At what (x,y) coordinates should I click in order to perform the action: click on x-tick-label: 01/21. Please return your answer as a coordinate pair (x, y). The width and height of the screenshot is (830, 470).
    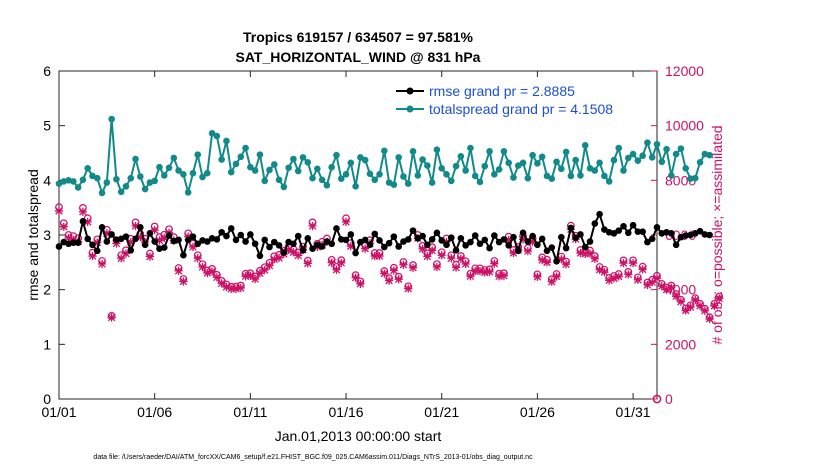
    Looking at the image, I should click on (441, 412).